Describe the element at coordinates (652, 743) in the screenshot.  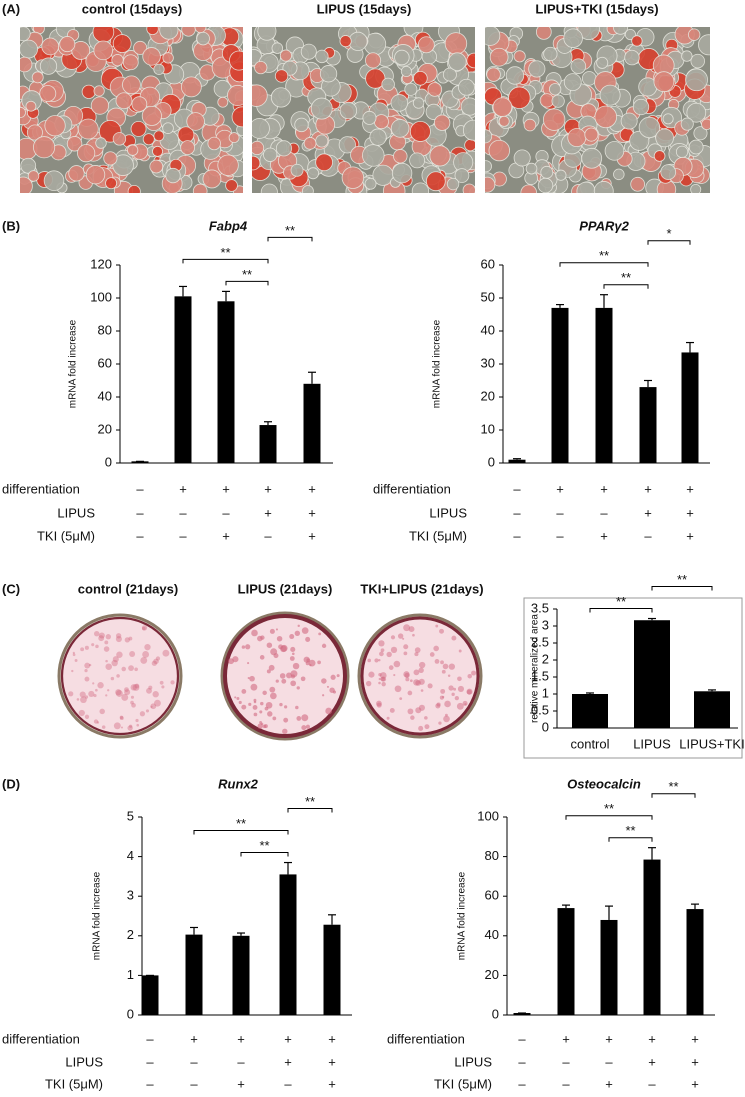
I see `x-tick-label: LIPUS` at that location.